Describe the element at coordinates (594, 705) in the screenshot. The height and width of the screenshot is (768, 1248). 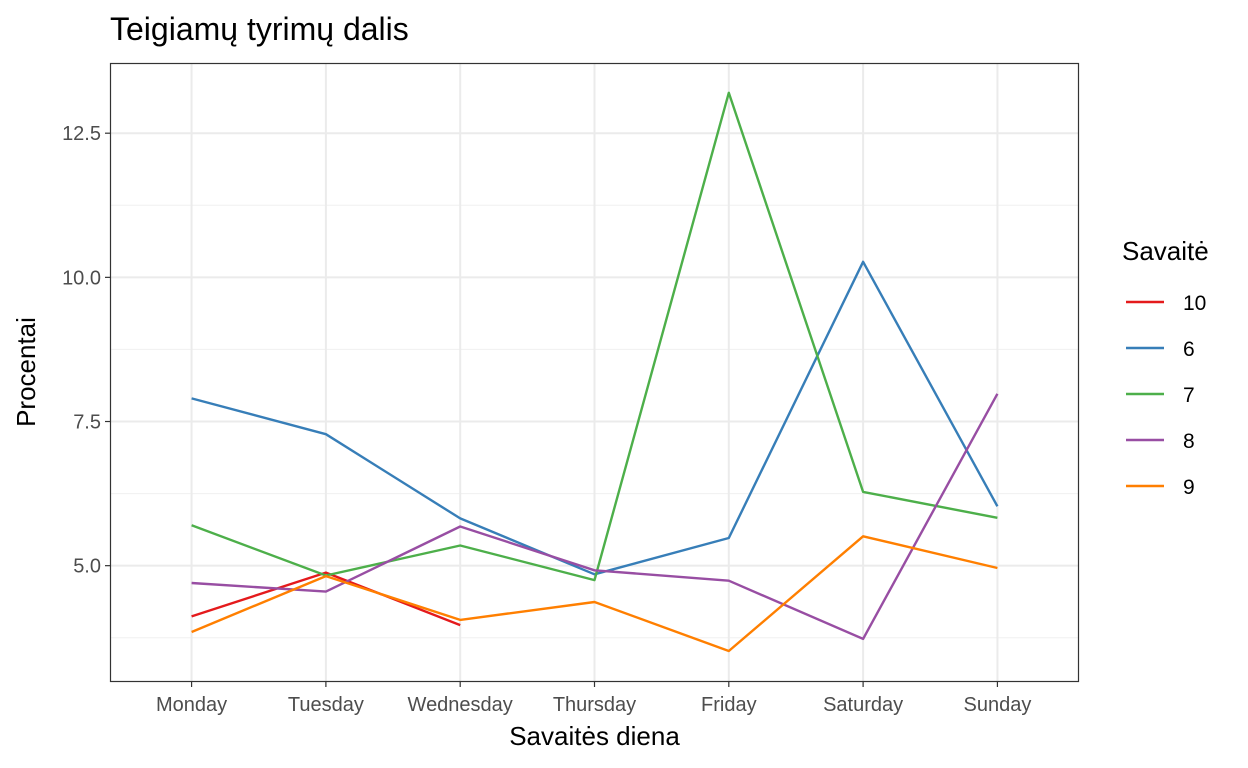
I see `x-tick-label: Thursday` at that location.